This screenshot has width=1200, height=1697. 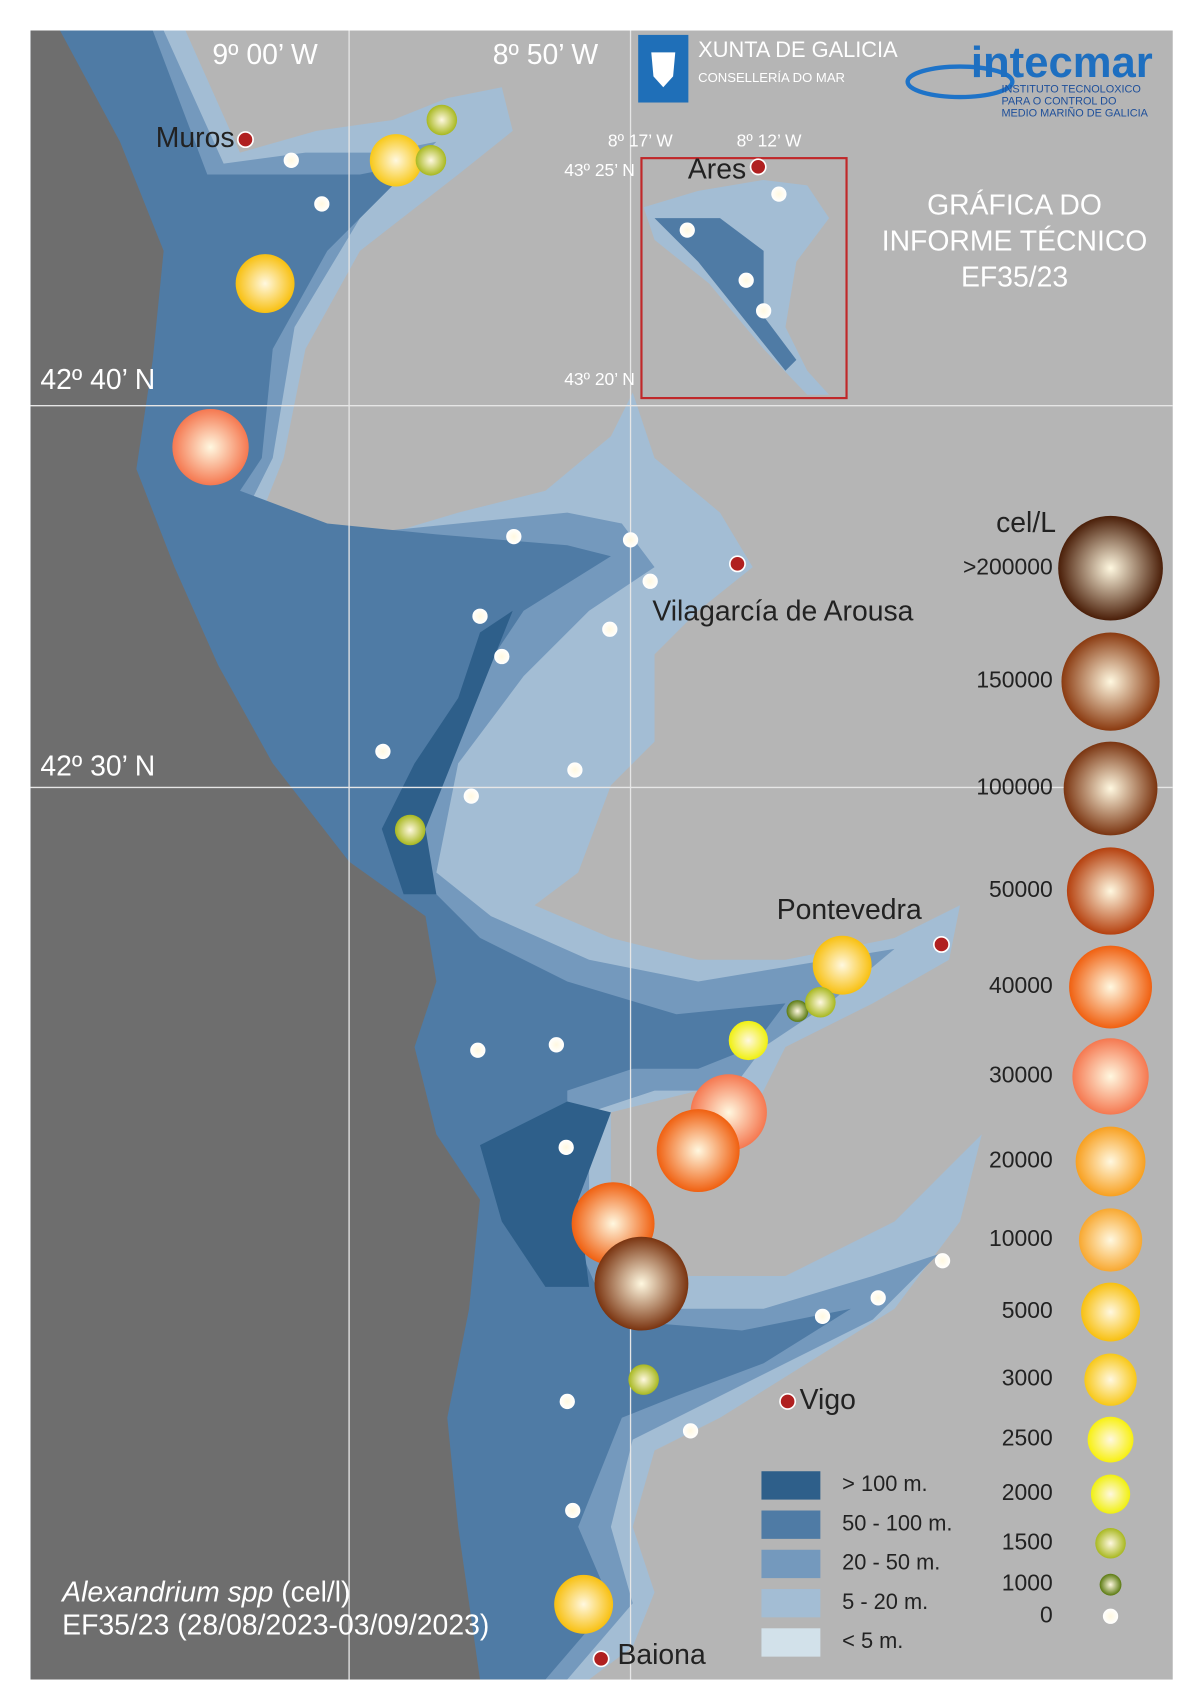 What do you see at coordinates (1070, 89) in the screenshot?
I see `intecmar-subtitle: INSTITUTO TECNOLOXICO` at bounding box center [1070, 89].